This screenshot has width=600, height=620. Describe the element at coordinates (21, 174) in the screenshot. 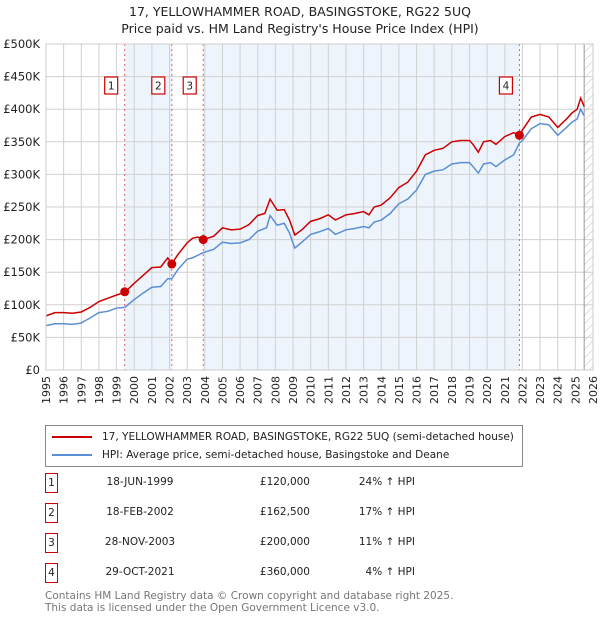

I see `y-tick-label: £300K` at that location.